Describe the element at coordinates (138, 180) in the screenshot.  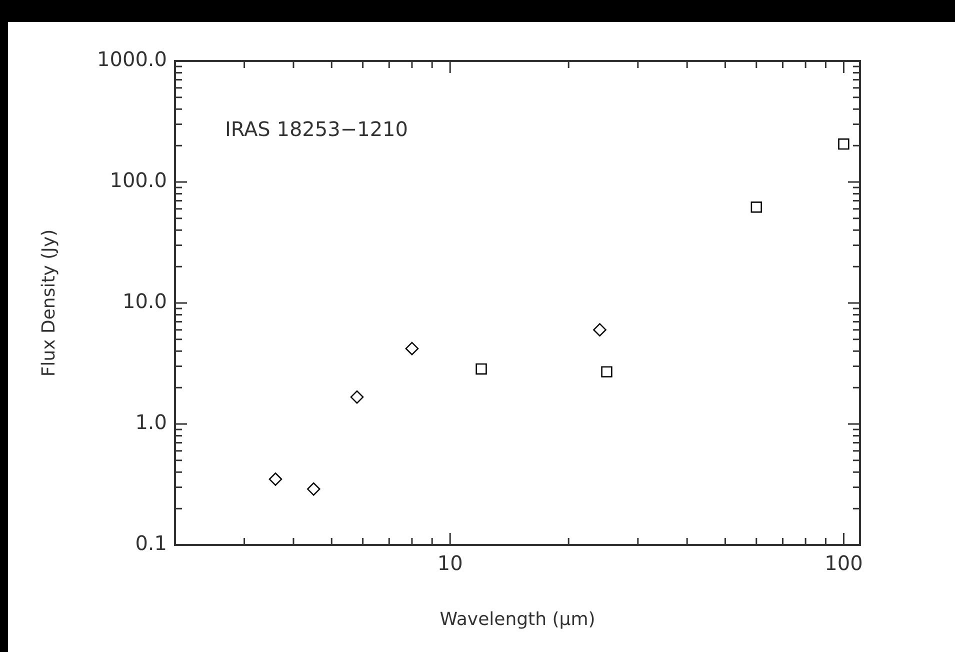
I see `y-tick-label: 100.0` at that location.